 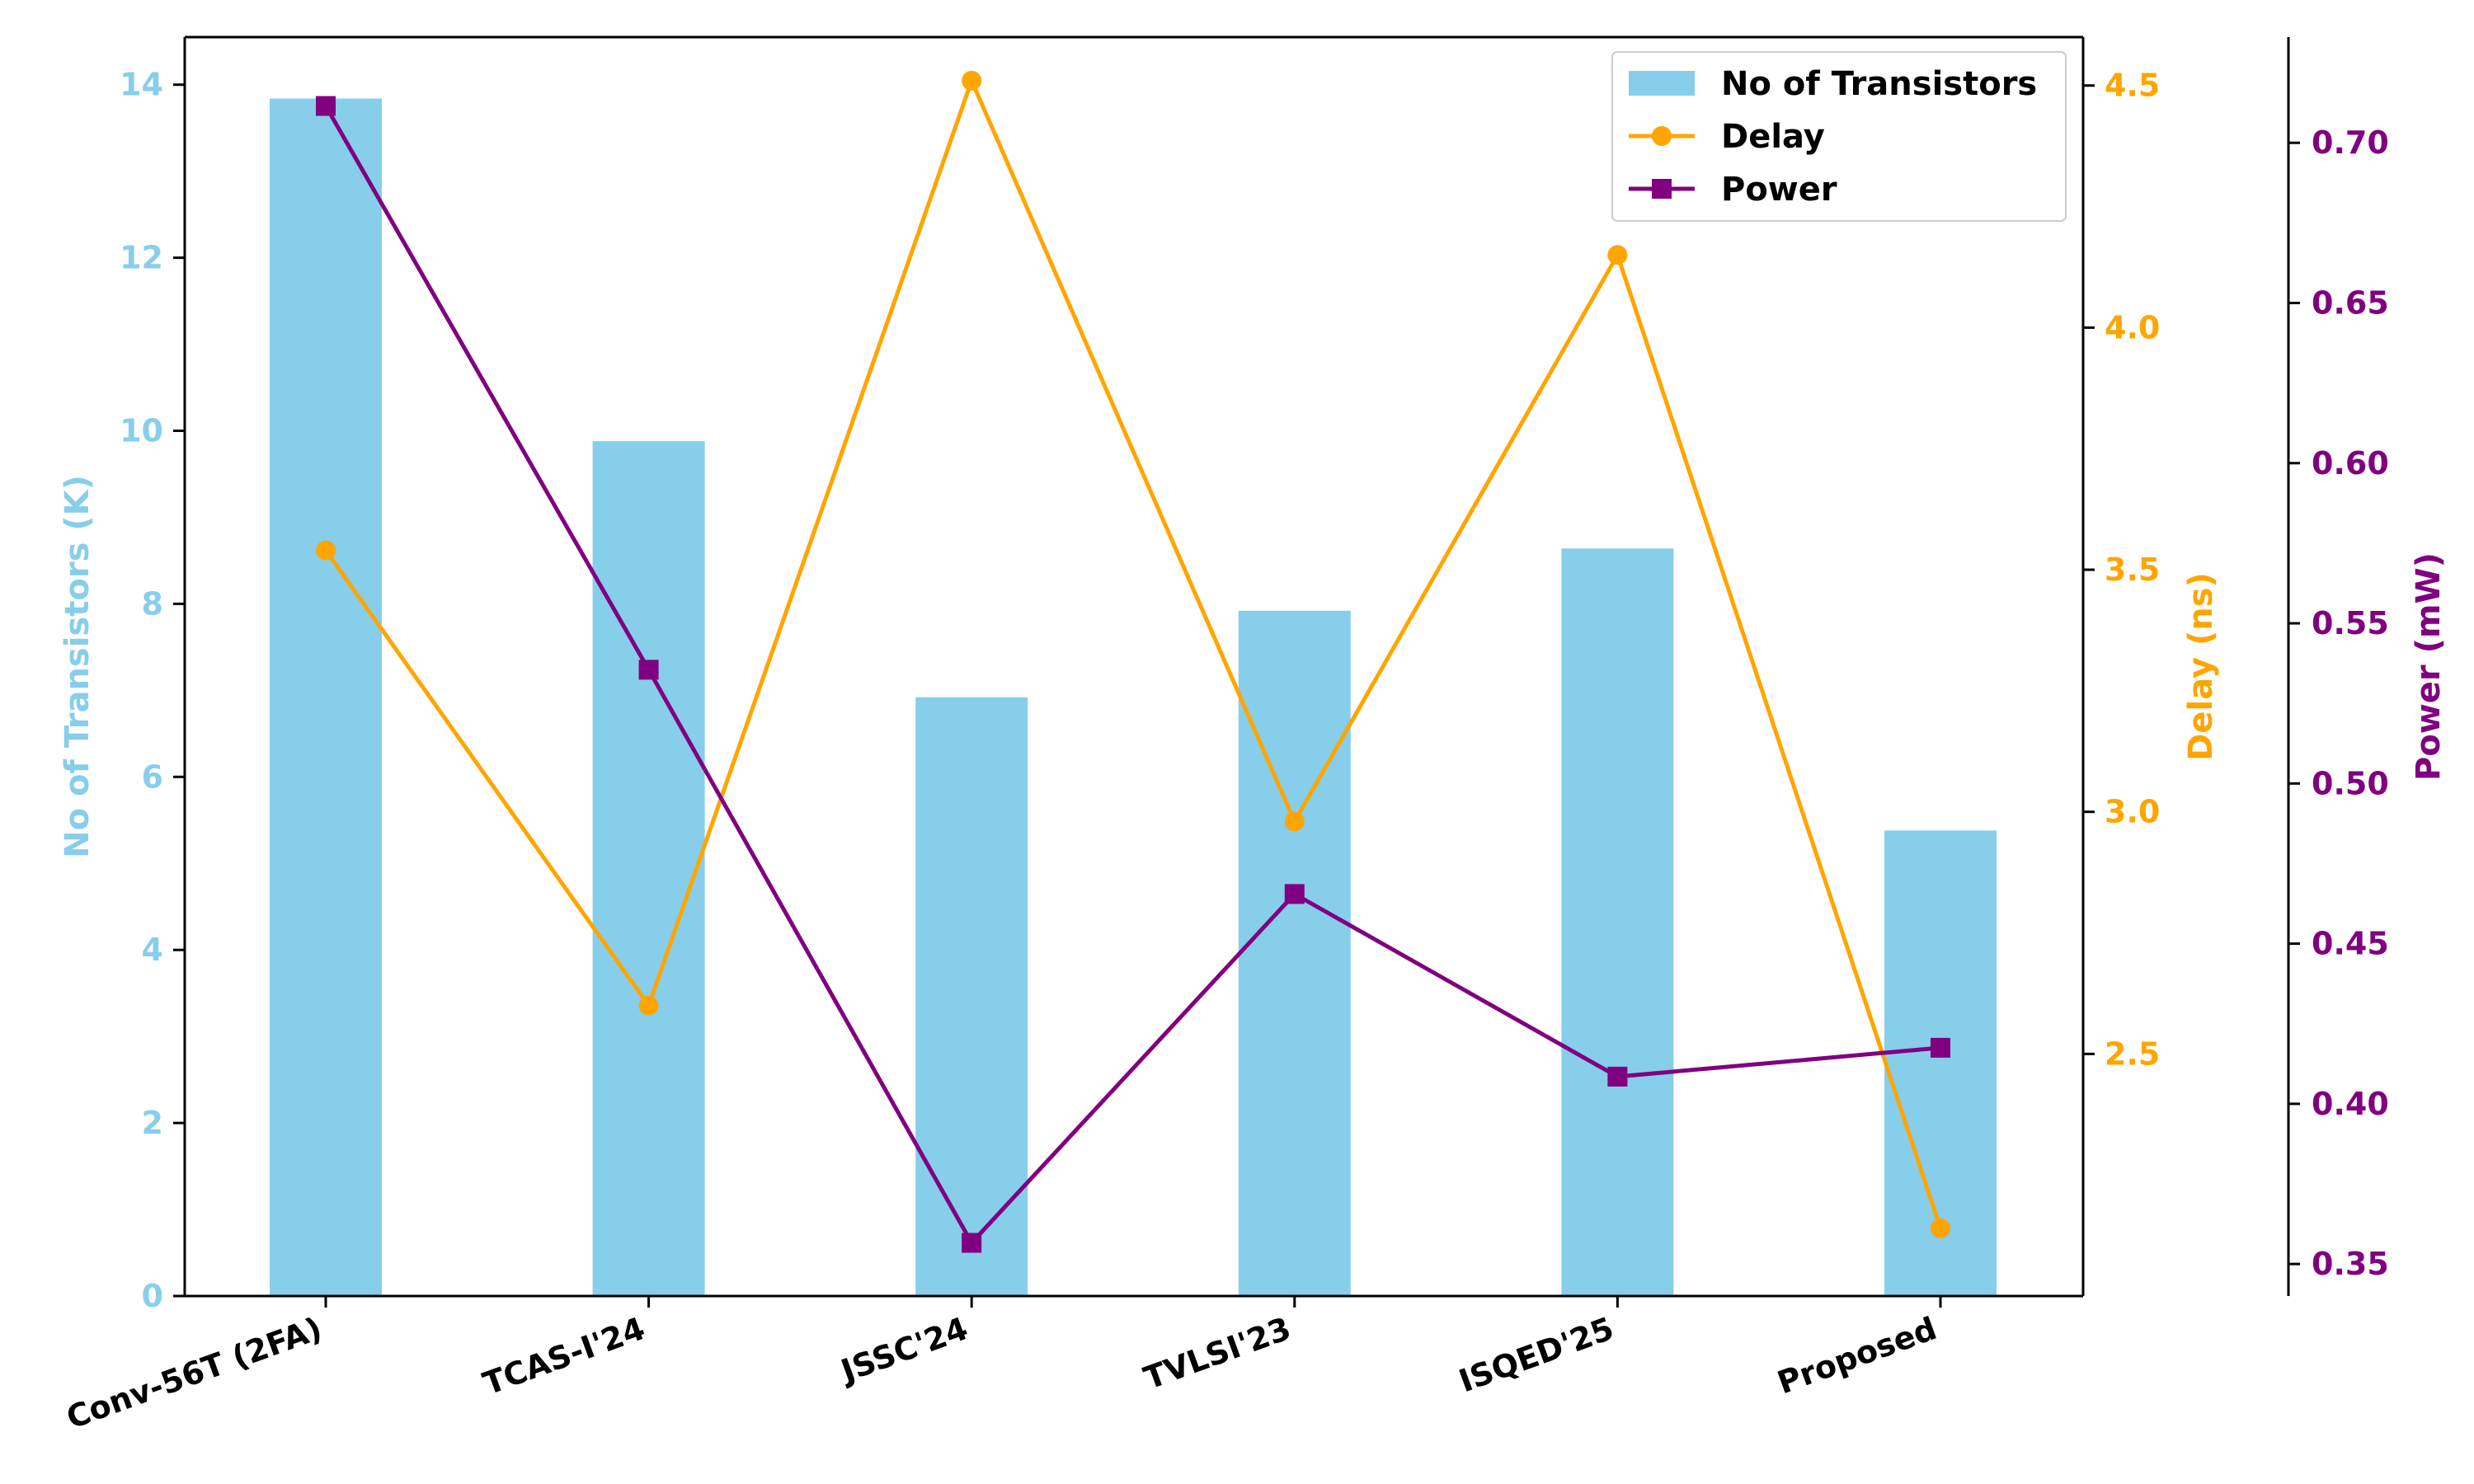 What do you see at coordinates (152, 950) in the screenshot?
I see `left-tick-label-3: 4` at bounding box center [152, 950].